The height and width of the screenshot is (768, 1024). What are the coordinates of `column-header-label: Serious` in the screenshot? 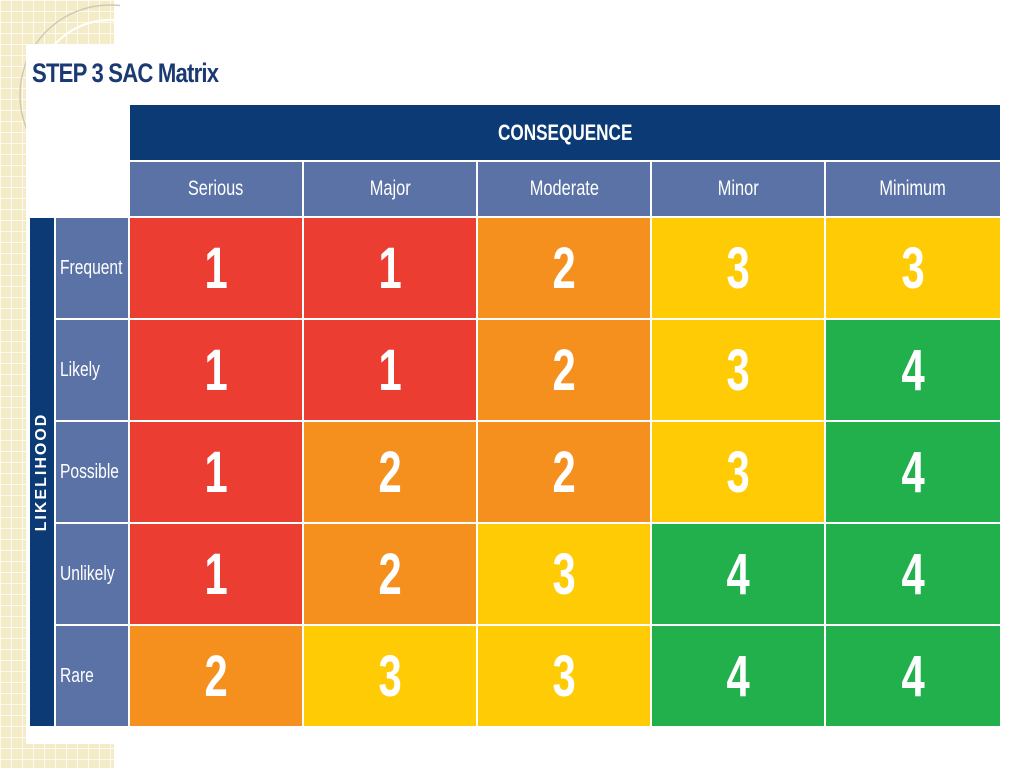 It's located at (216, 188).